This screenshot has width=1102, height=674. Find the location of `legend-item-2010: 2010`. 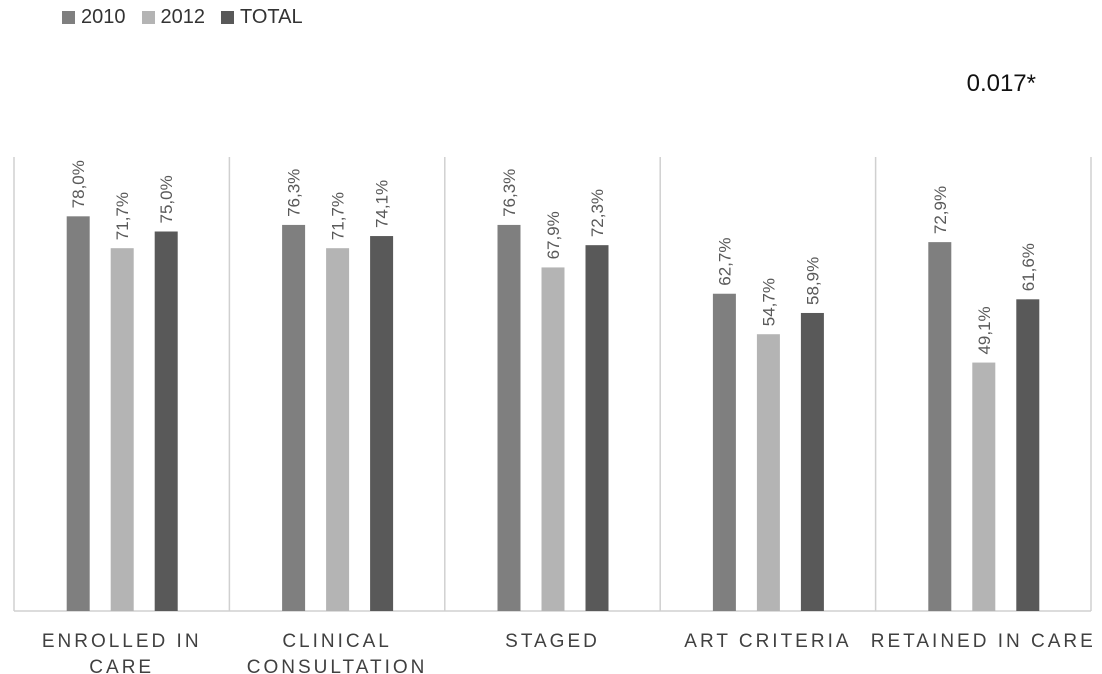

legend-item-2010: 2010 is located at coordinates (94, 17).